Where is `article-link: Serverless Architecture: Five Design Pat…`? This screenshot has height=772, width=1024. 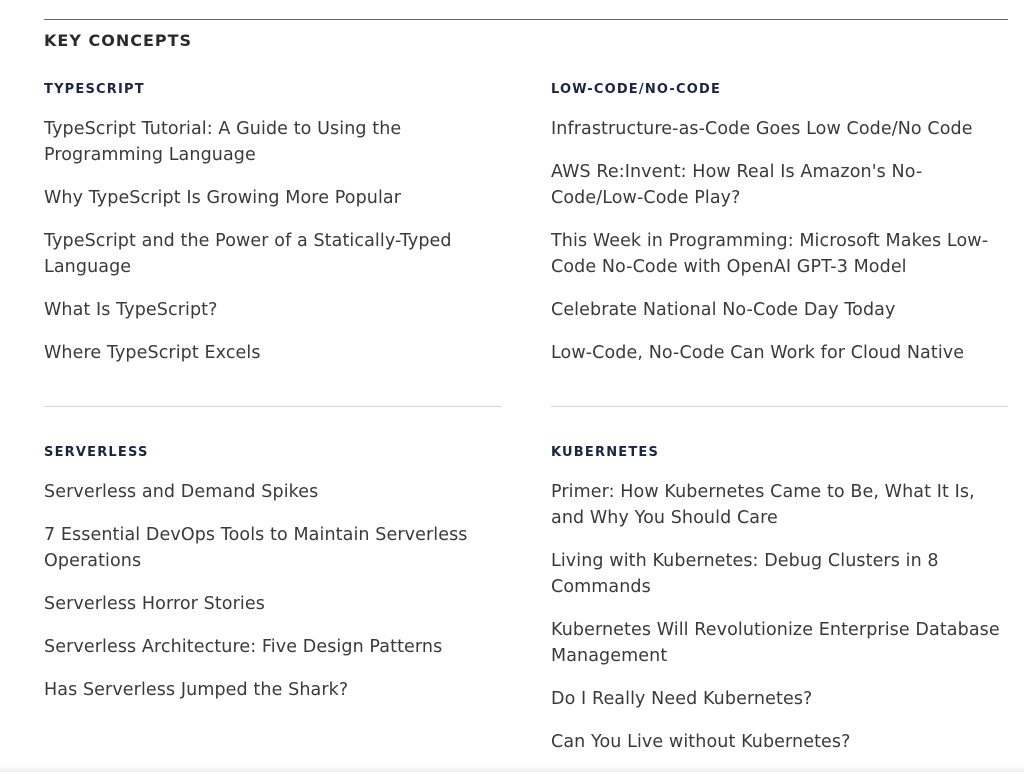 article-link: Serverless Architecture: Five Design Pat… is located at coordinates (243, 647).